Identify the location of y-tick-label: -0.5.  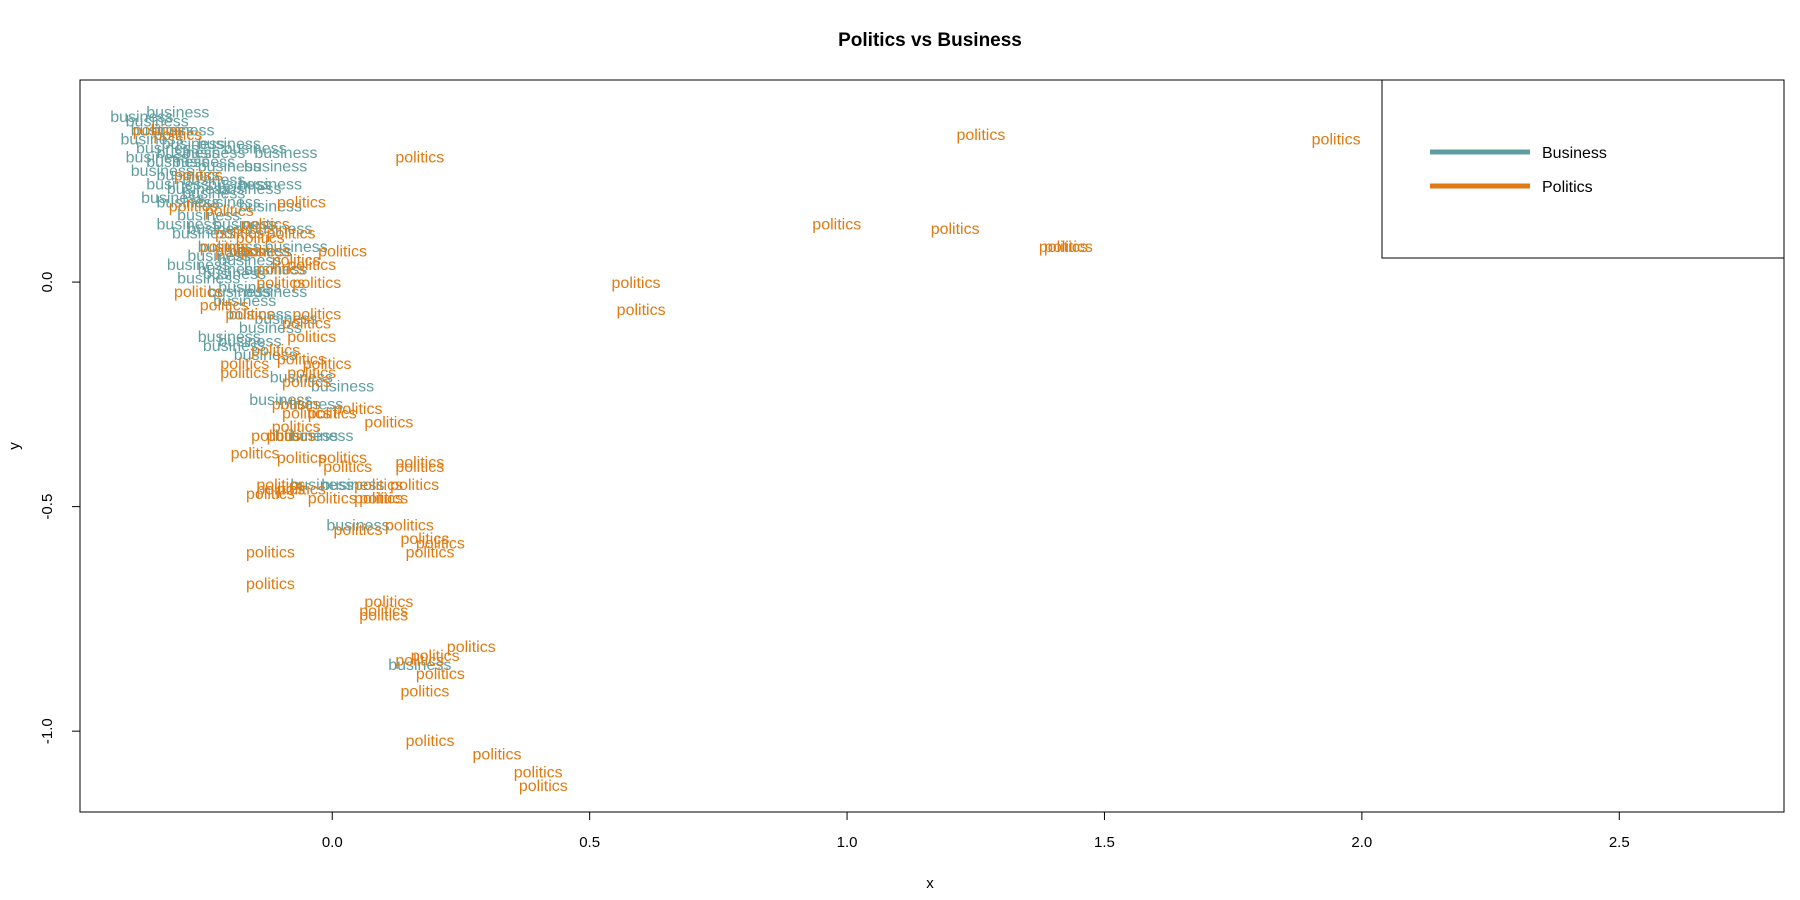
(47, 507).